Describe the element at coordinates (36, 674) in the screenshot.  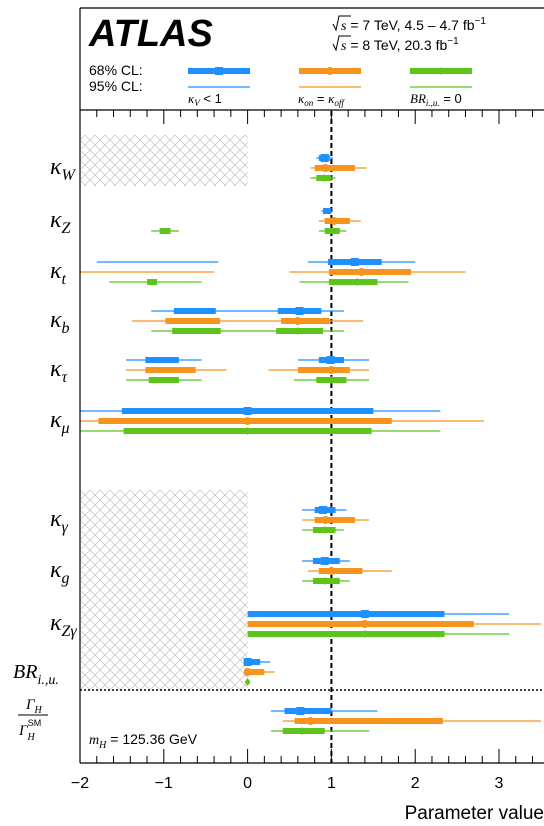
I see `label-9: BRi.,u.` at that location.